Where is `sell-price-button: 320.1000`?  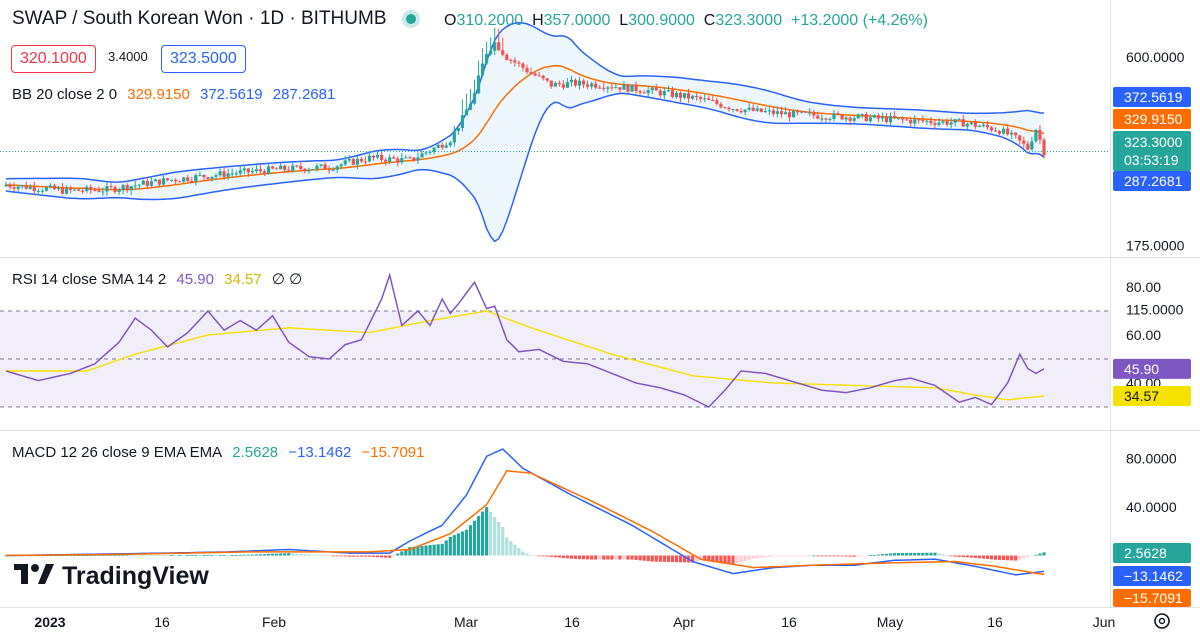 sell-price-button: 320.1000 is located at coordinates (53, 59).